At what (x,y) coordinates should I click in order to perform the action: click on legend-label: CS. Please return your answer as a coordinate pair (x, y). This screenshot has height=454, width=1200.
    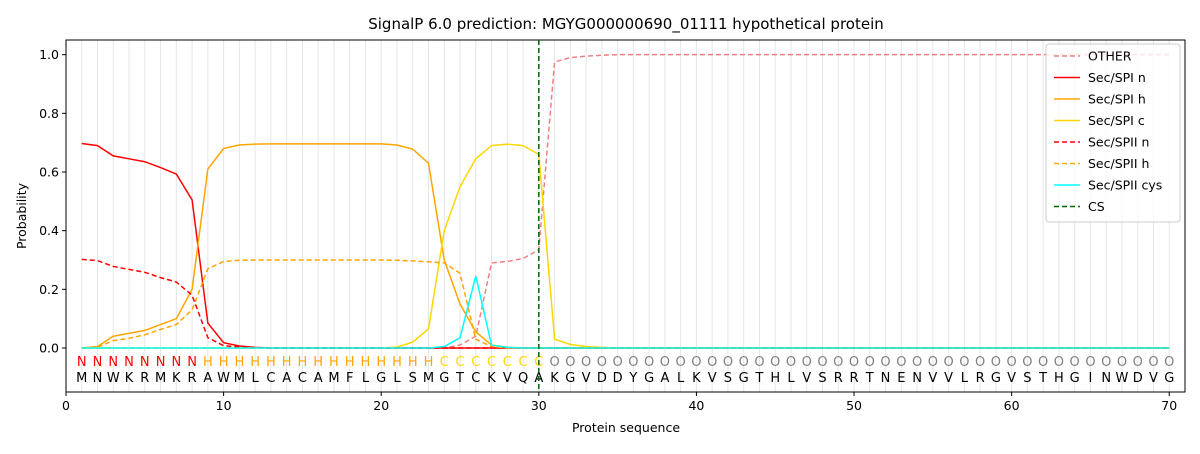
    Looking at the image, I should click on (1096, 206).